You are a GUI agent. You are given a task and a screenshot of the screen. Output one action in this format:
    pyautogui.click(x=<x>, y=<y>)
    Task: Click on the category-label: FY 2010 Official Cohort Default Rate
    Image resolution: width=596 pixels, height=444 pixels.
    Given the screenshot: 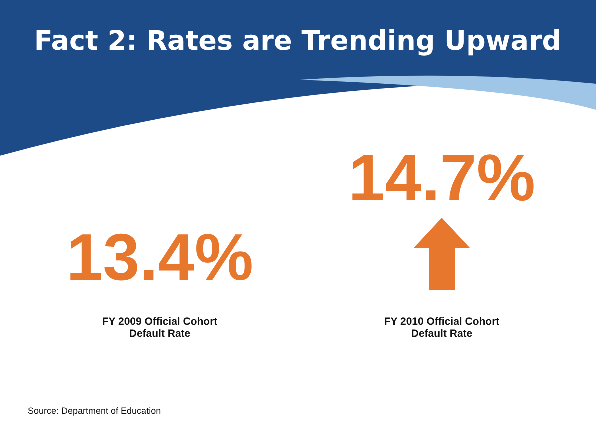 What is the action you would take?
    pyautogui.click(x=442, y=328)
    